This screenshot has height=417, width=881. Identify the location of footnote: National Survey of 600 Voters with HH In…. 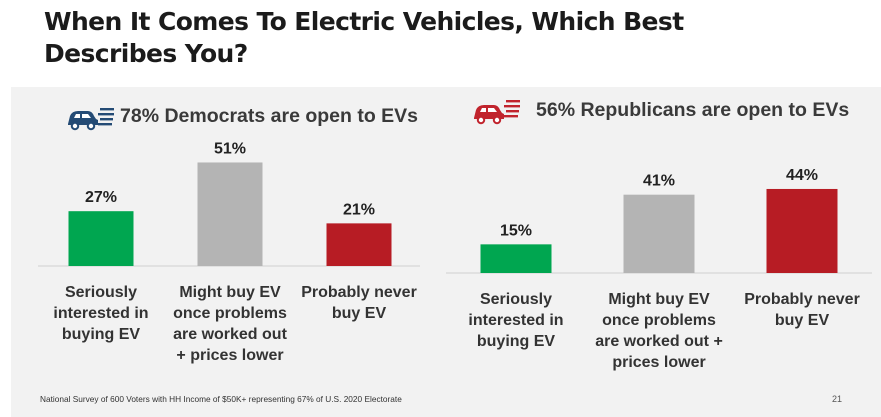
(221, 399).